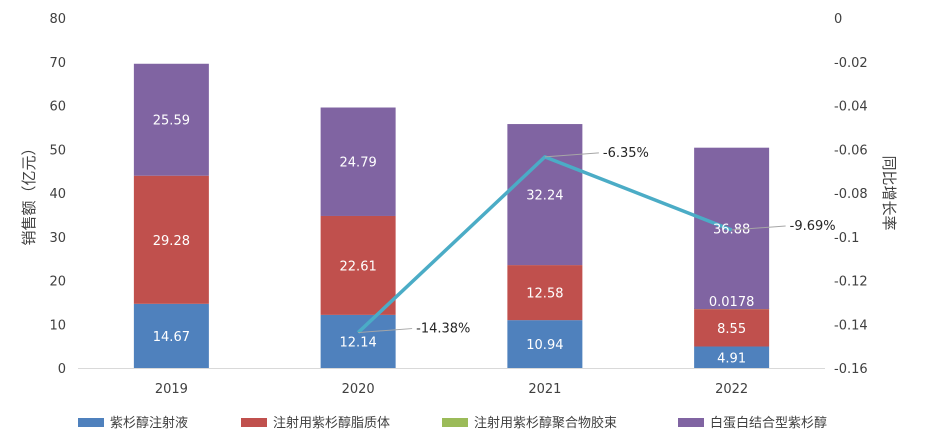 The image size is (933, 444). What do you see at coordinates (851, 194) in the screenshot?
I see `y2-tick-label: -0.08` at bounding box center [851, 194].